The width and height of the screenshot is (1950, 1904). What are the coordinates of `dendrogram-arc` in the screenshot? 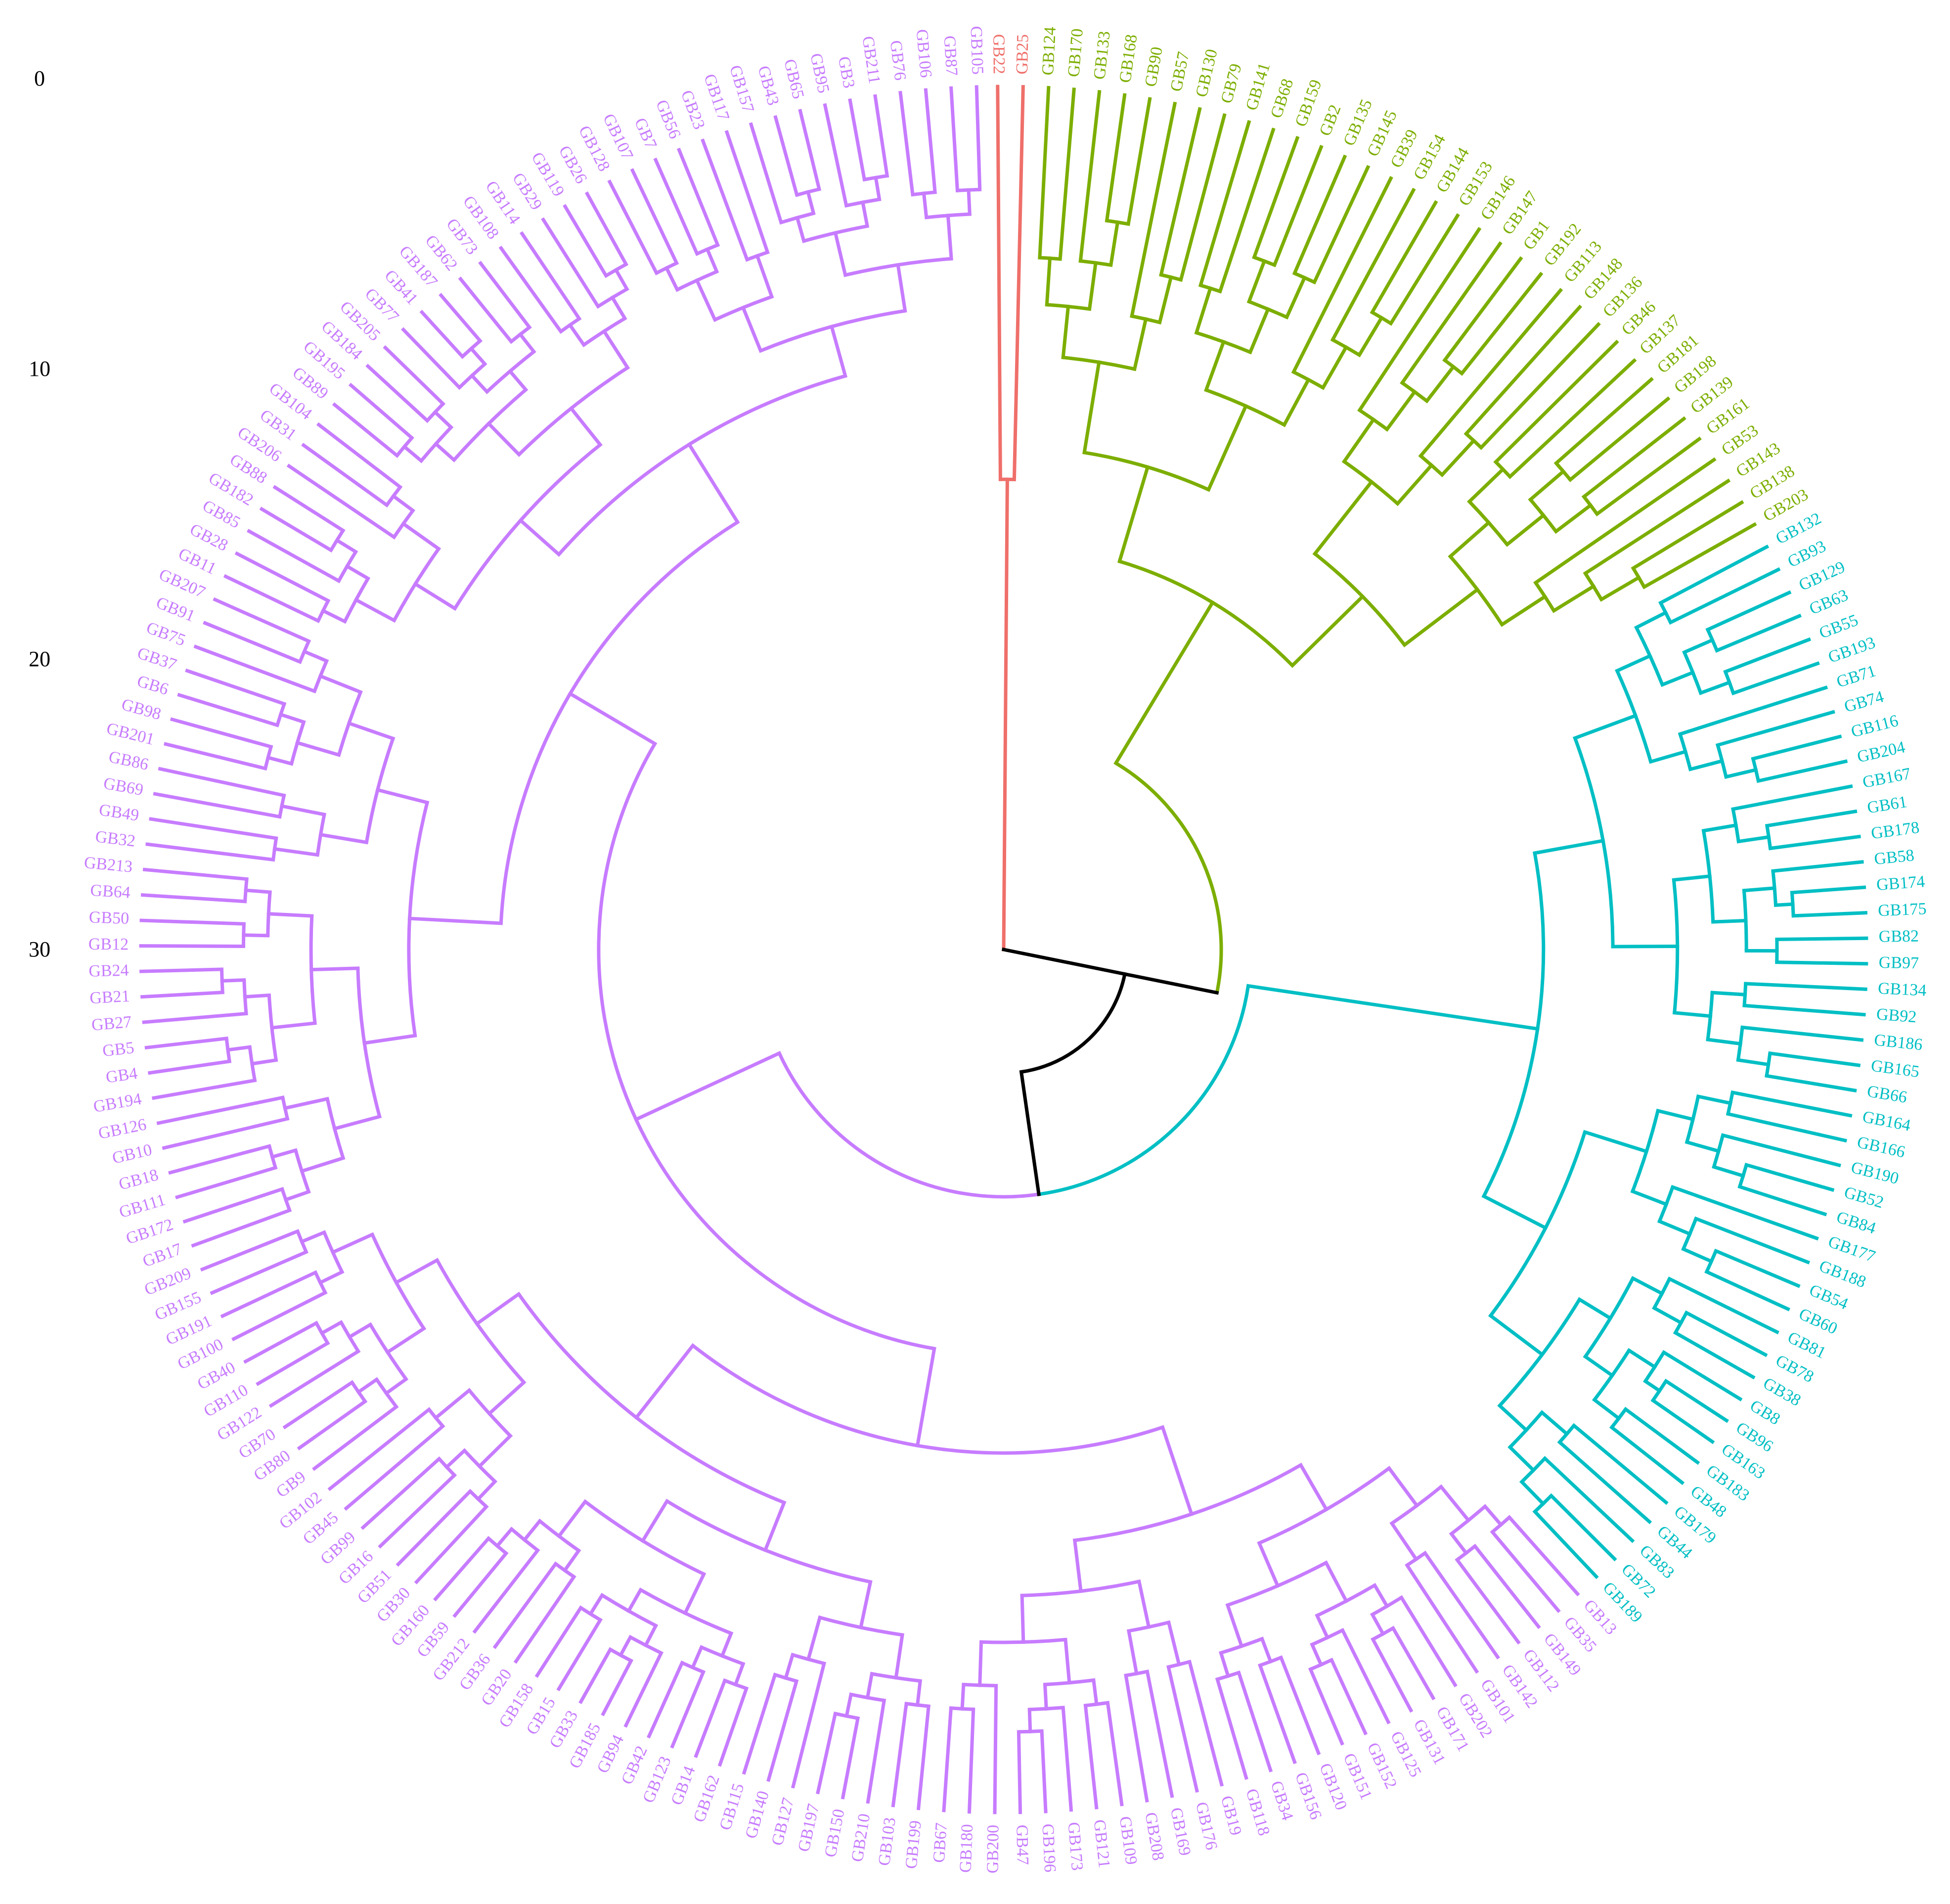 It's located at (766, 1047).